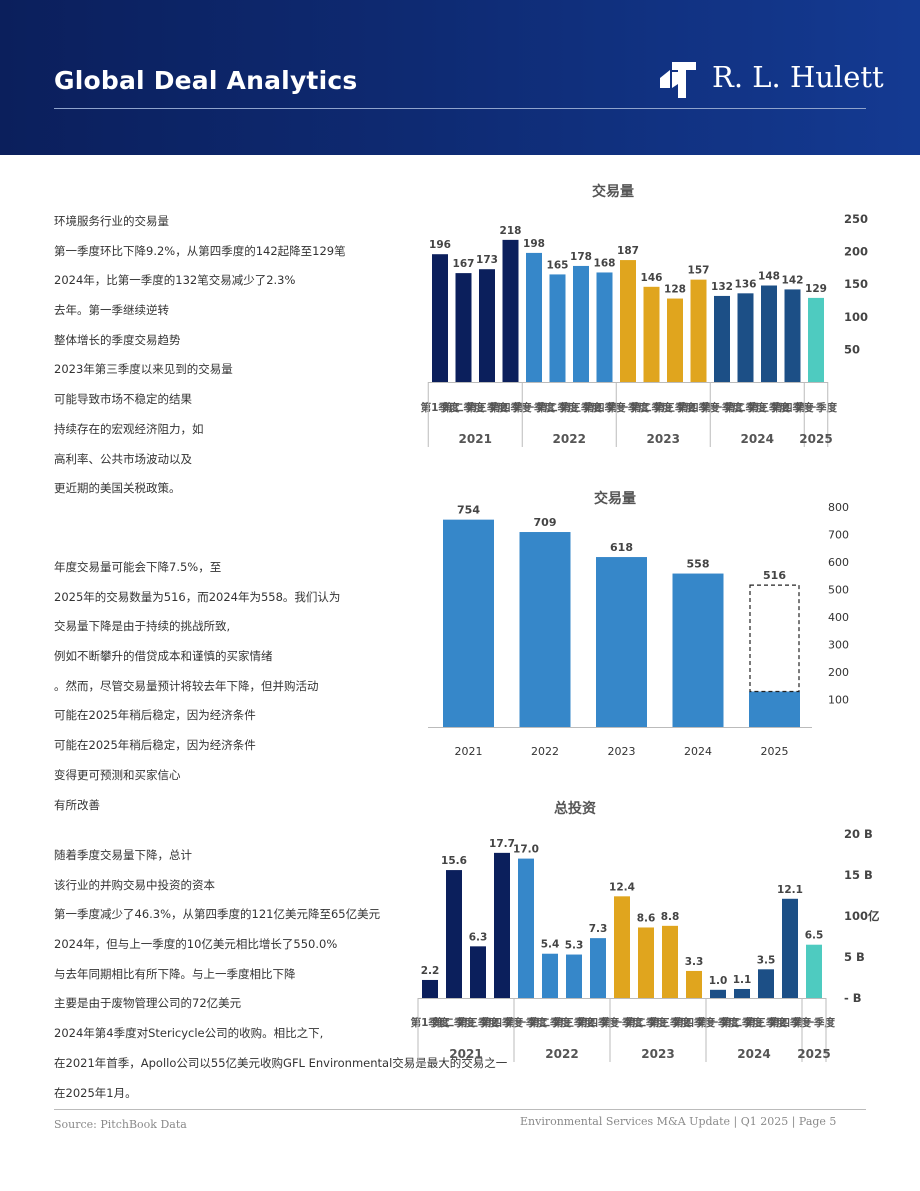 The height and width of the screenshot is (1191, 920). Describe the element at coordinates (440, 245) in the screenshot. I see `data-label: 196` at that location.